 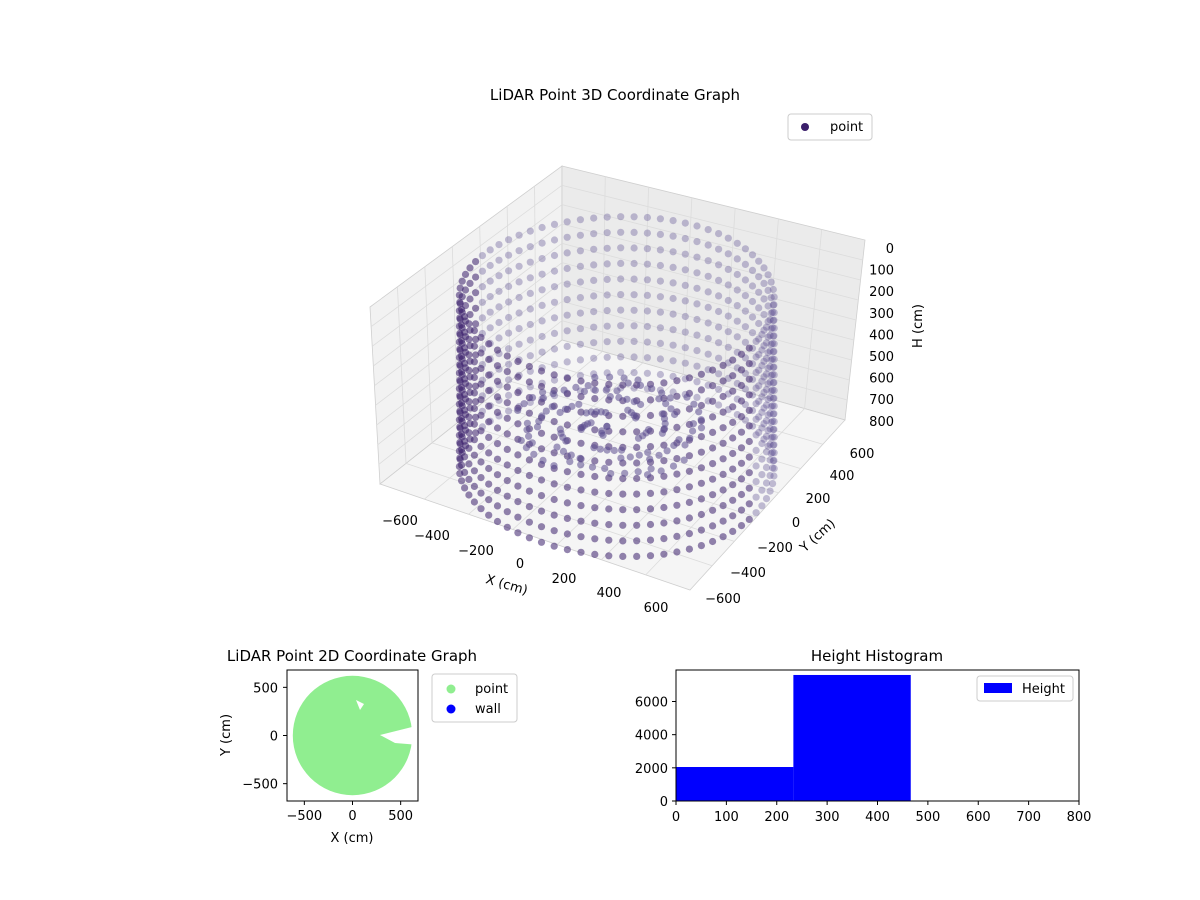 What do you see at coordinates (818, 499) in the screenshot?
I see `y-tick-3d: 200` at bounding box center [818, 499].